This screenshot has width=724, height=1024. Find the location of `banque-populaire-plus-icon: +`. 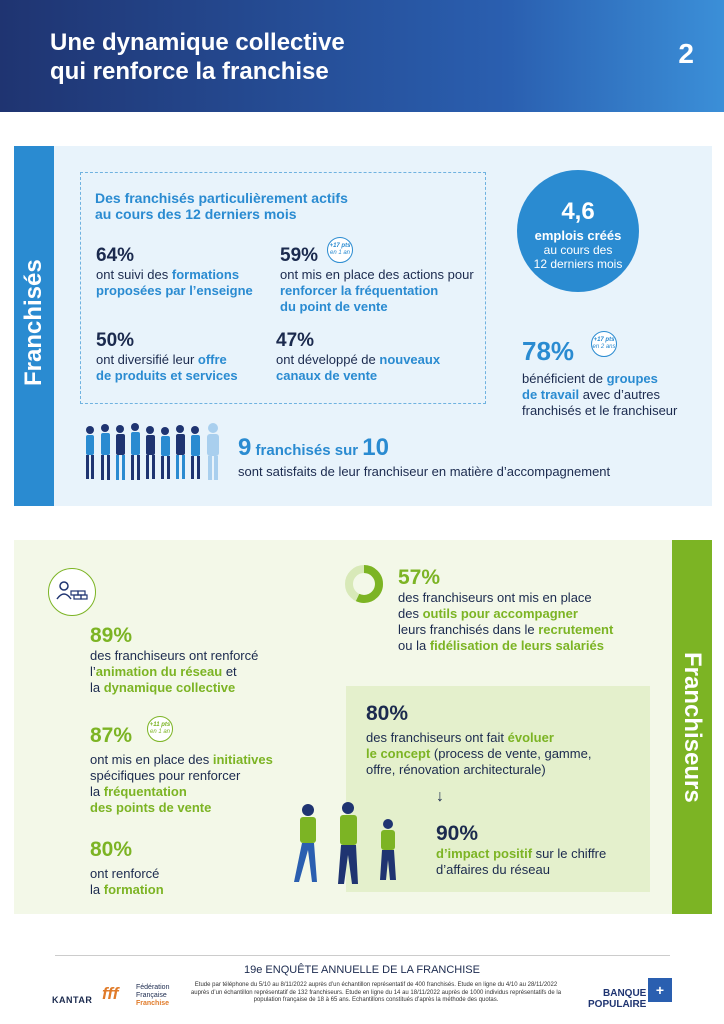

banque-populaire-plus-icon: + is located at coordinates (660, 990).